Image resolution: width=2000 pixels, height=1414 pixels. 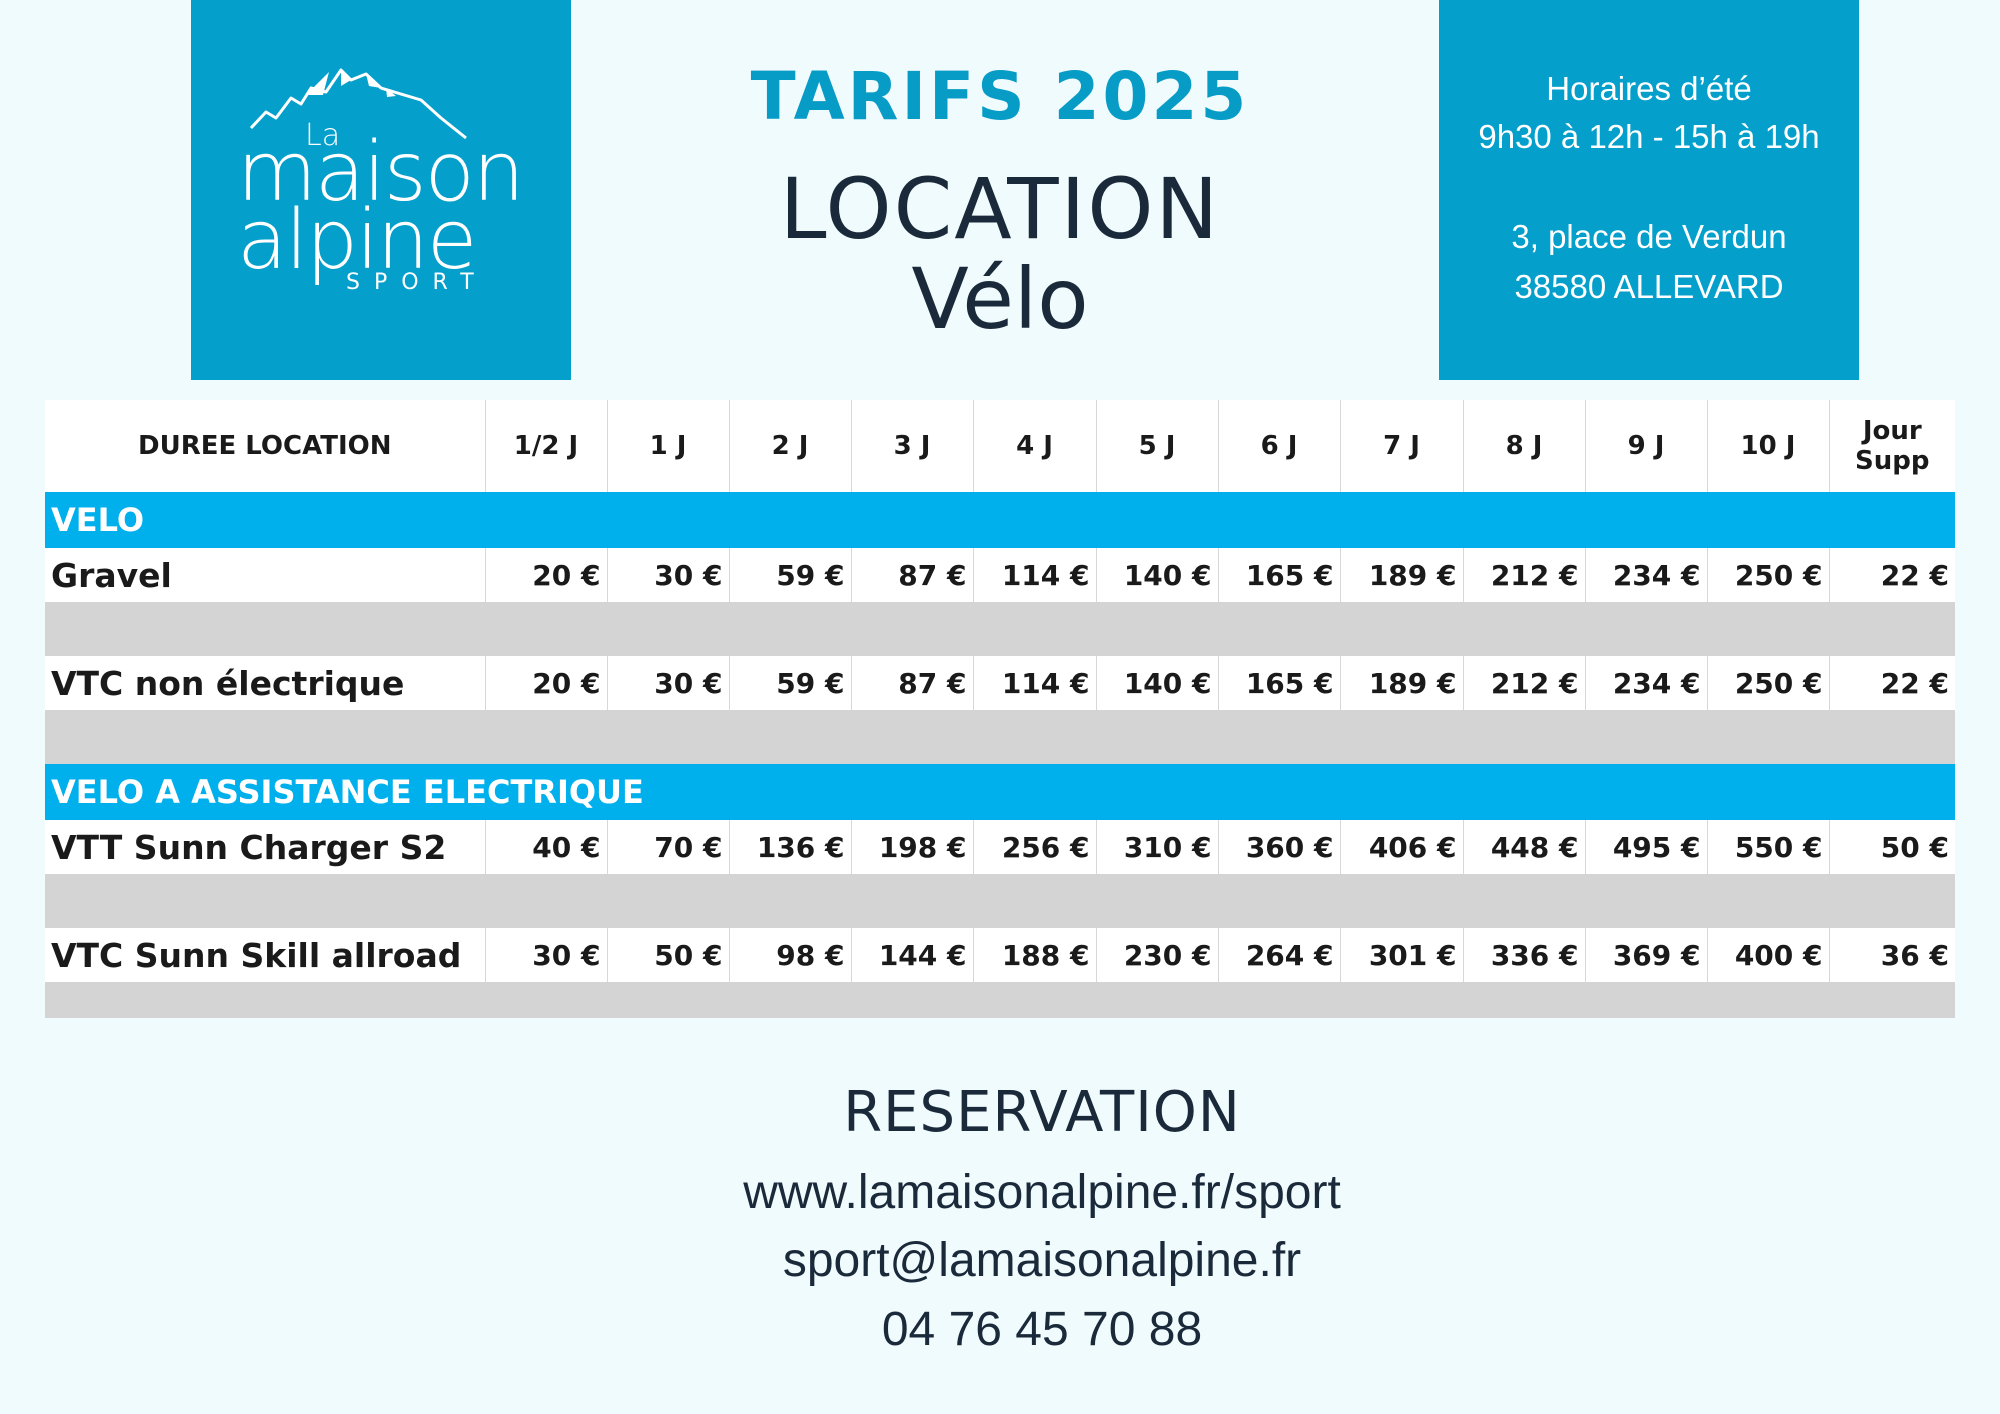 What do you see at coordinates (546, 446) in the screenshot?
I see `header-half-day: 1/2 J` at bounding box center [546, 446].